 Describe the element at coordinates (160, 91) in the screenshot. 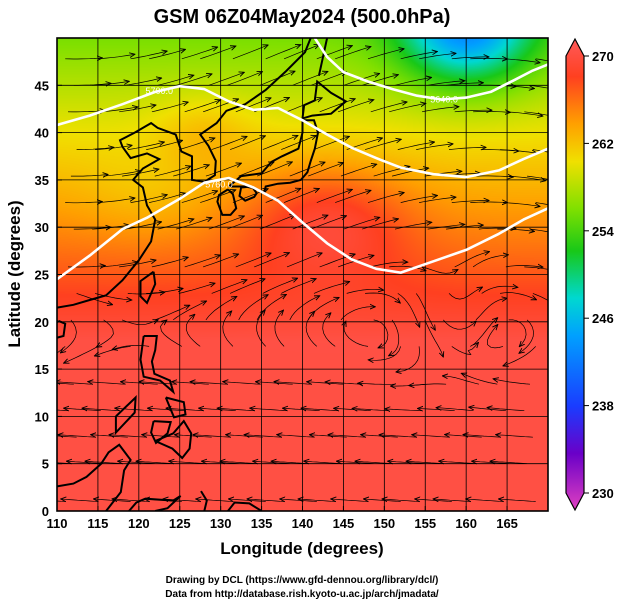

I see `contour-label: 5700.0` at that location.